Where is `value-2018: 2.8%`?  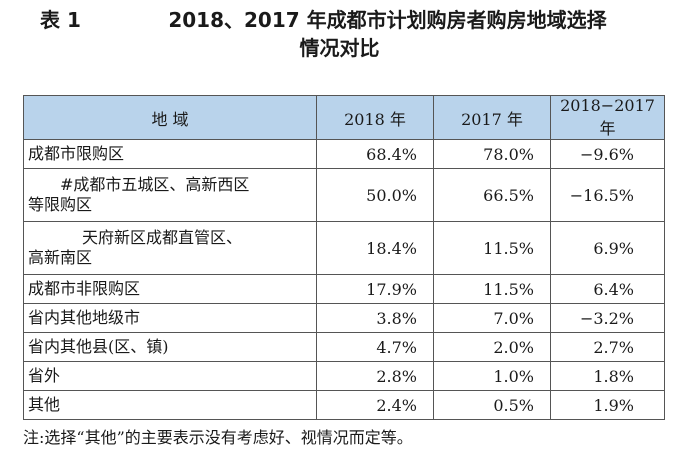 value-2018: 2.8% is located at coordinates (375, 376).